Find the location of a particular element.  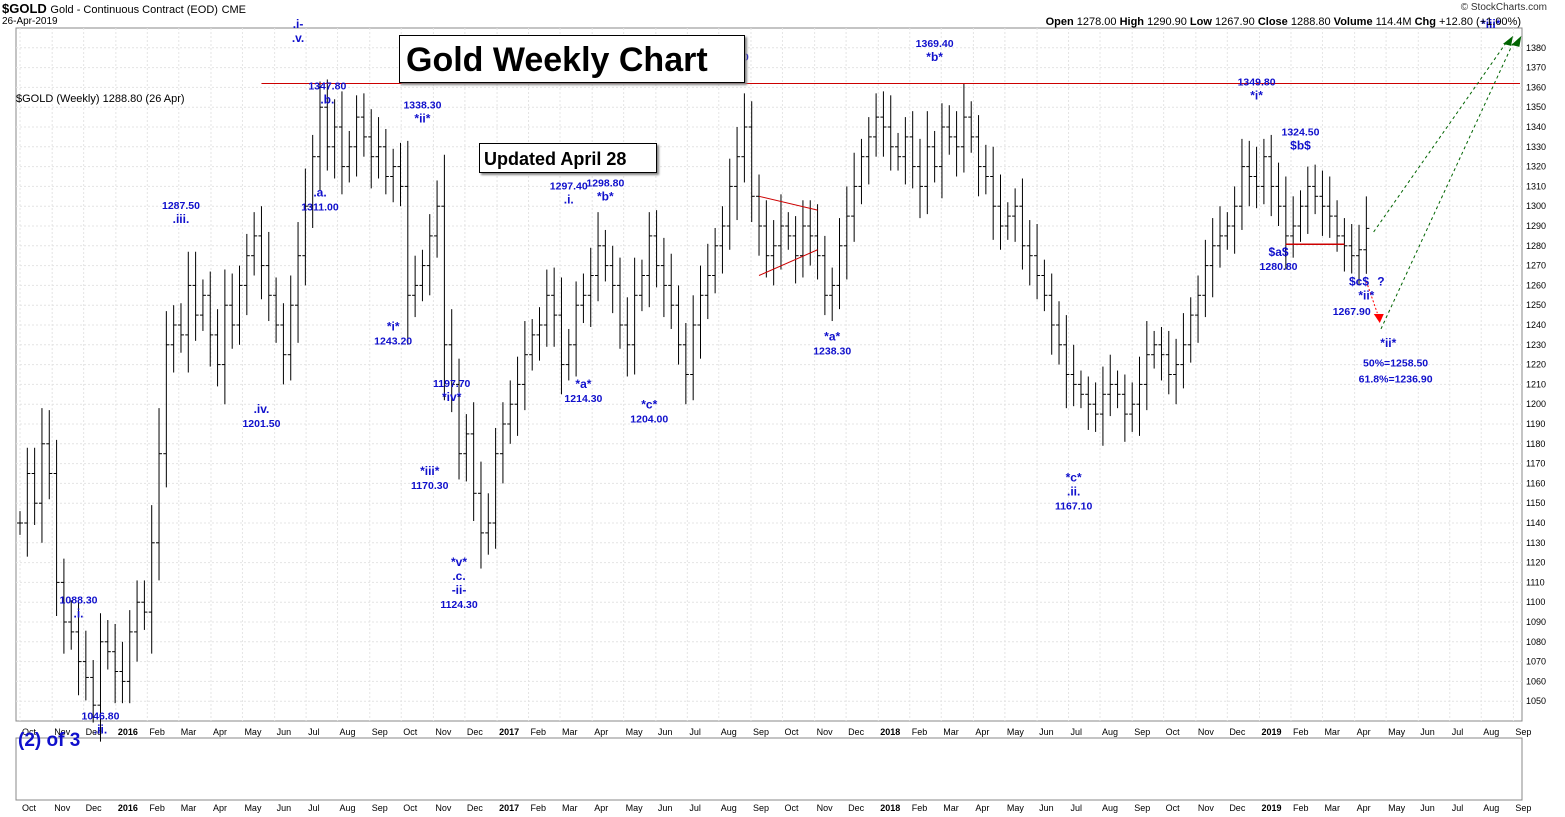

wave-label: -ii- is located at coordinates (459, 590).